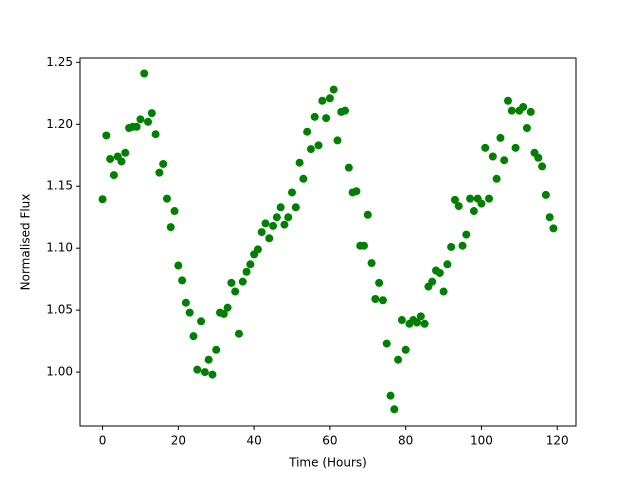 This screenshot has height=484, width=640. I want to click on y-axis-label: Normalised Flux, so click(26, 242).